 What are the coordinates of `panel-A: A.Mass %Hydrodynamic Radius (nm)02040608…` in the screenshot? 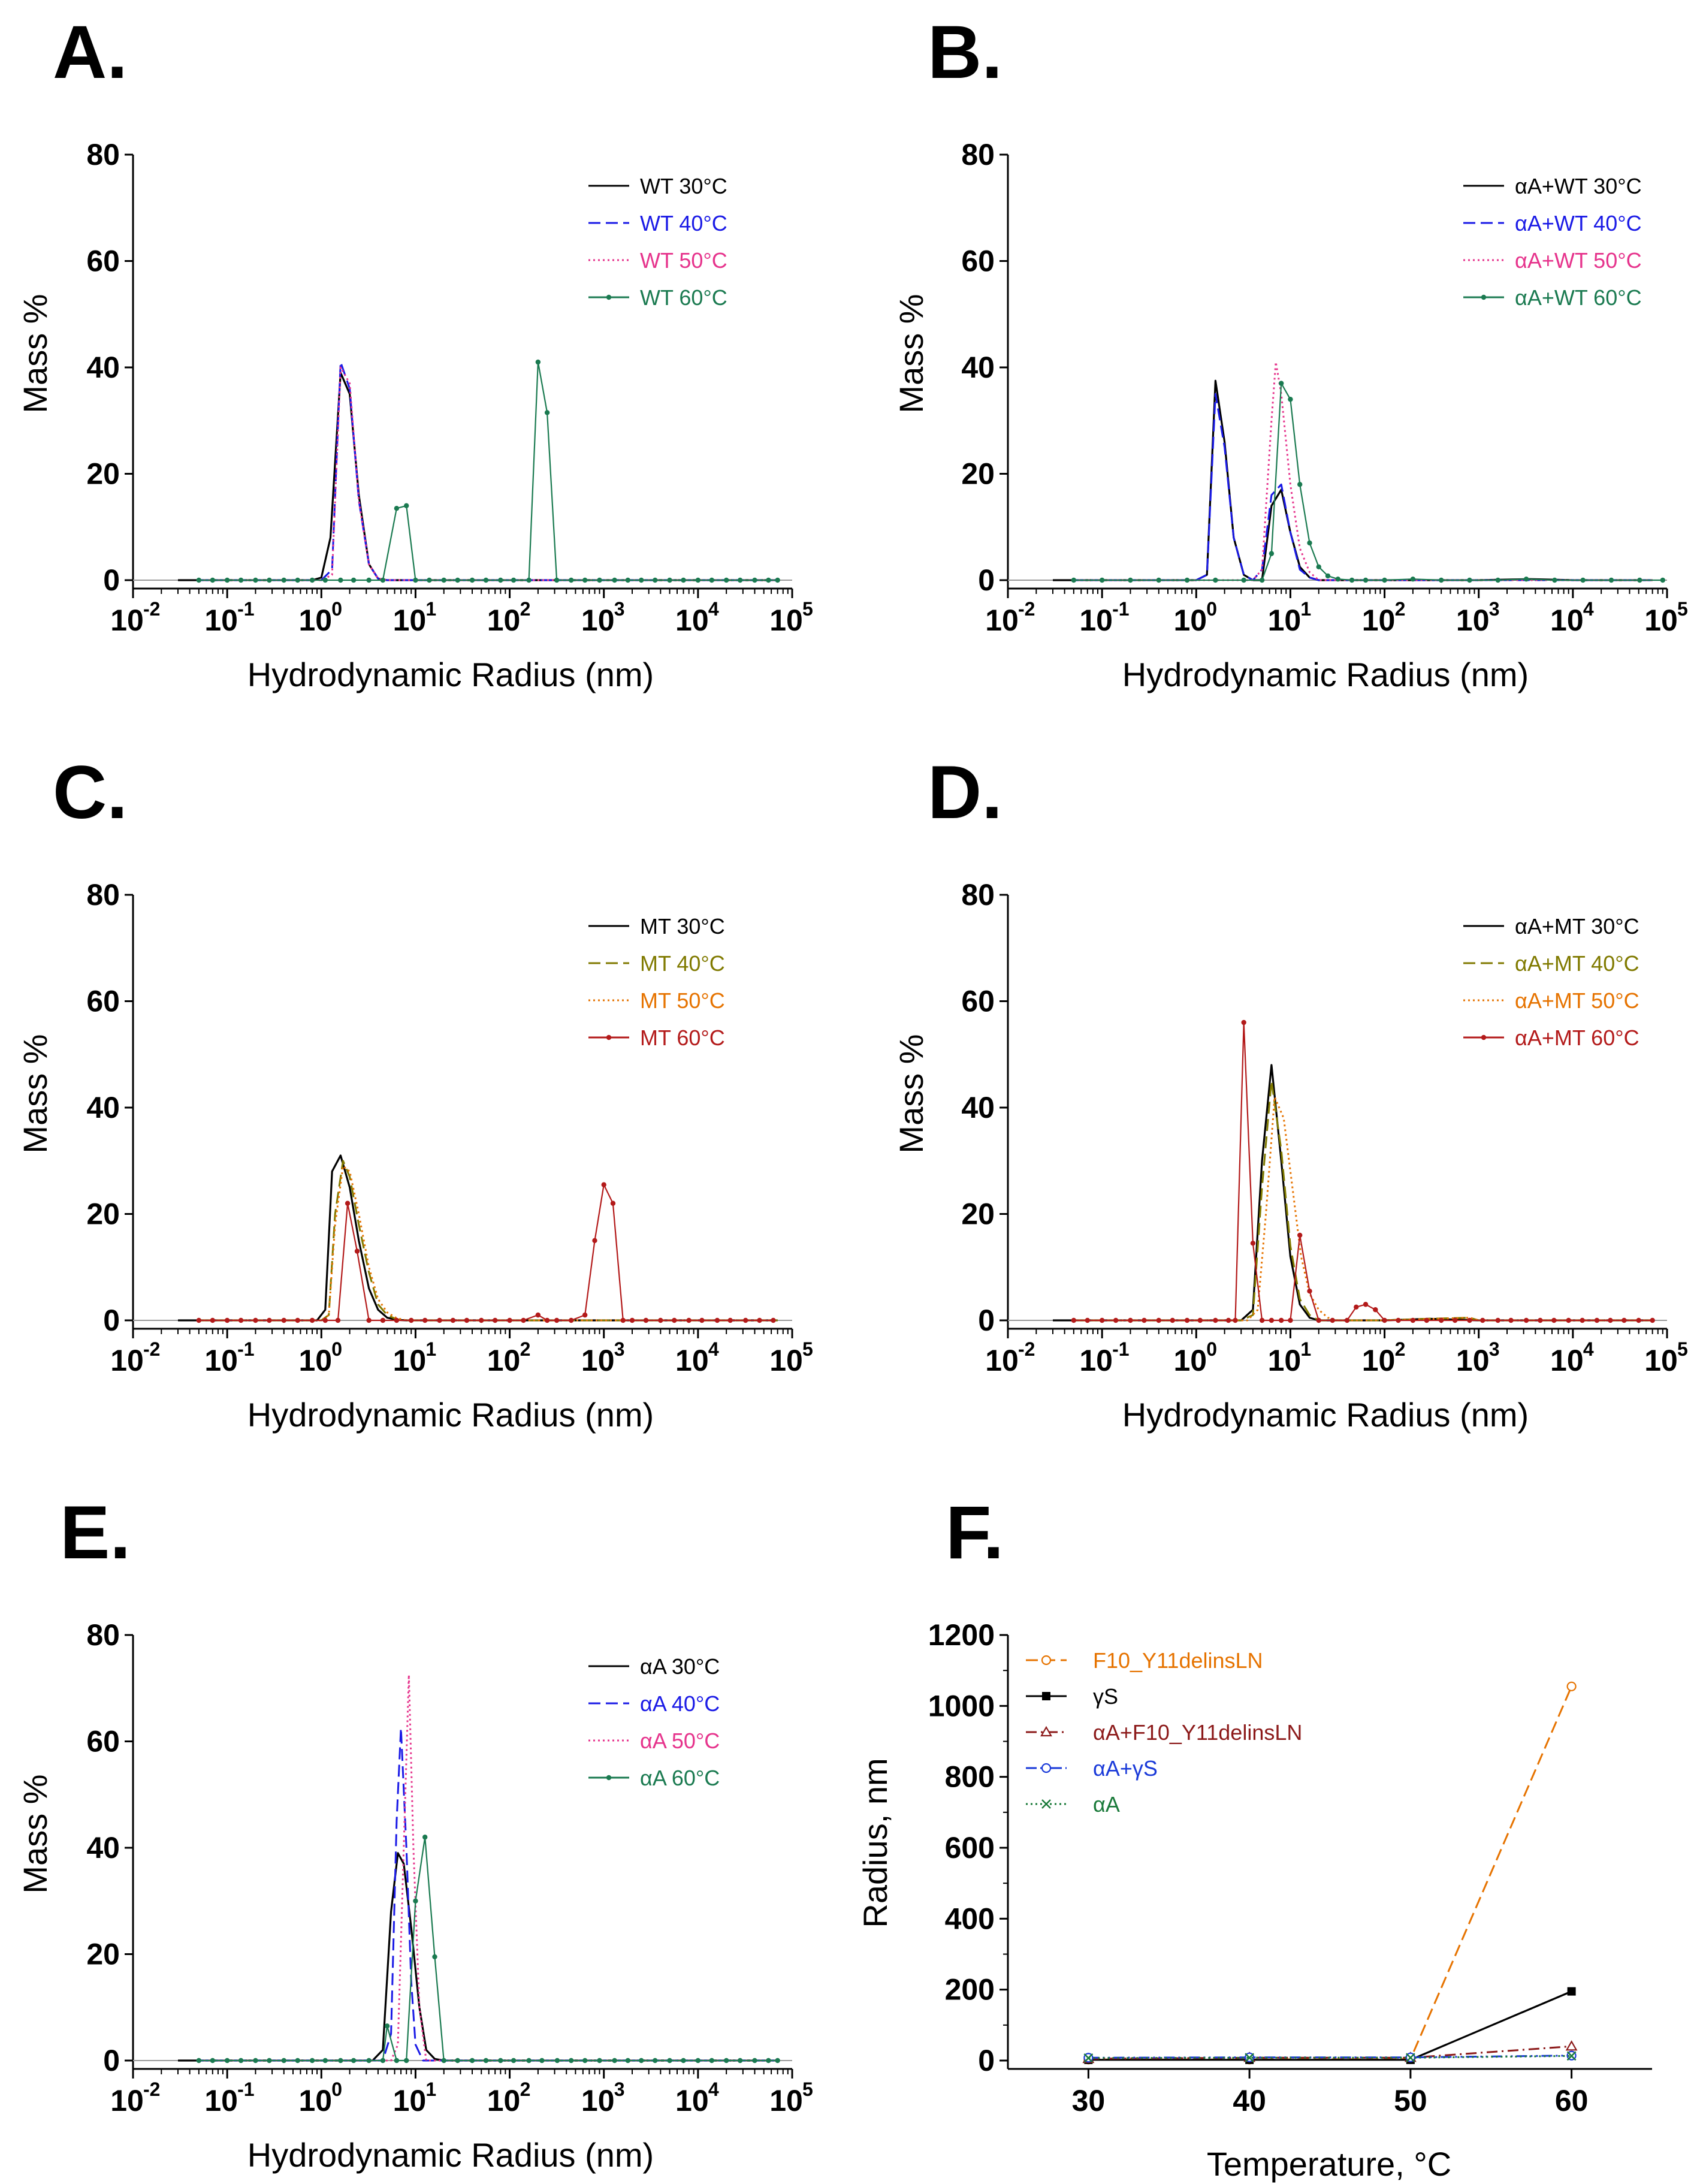 It's located at (415, 352).